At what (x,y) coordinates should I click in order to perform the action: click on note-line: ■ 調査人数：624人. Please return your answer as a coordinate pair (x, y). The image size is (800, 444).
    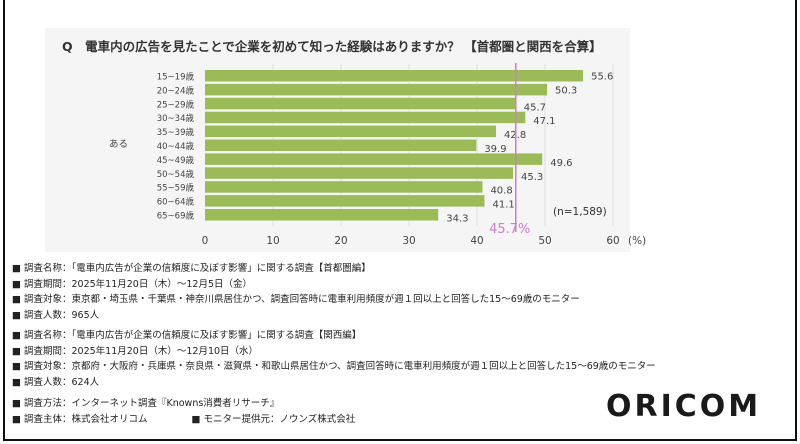
    Looking at the image, I should click on (56, 382).